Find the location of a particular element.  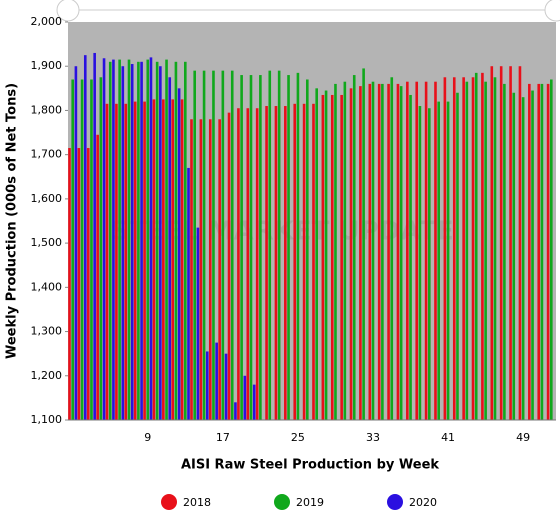

y-tick-label: 1,200 is located at coordinates (47, 375).